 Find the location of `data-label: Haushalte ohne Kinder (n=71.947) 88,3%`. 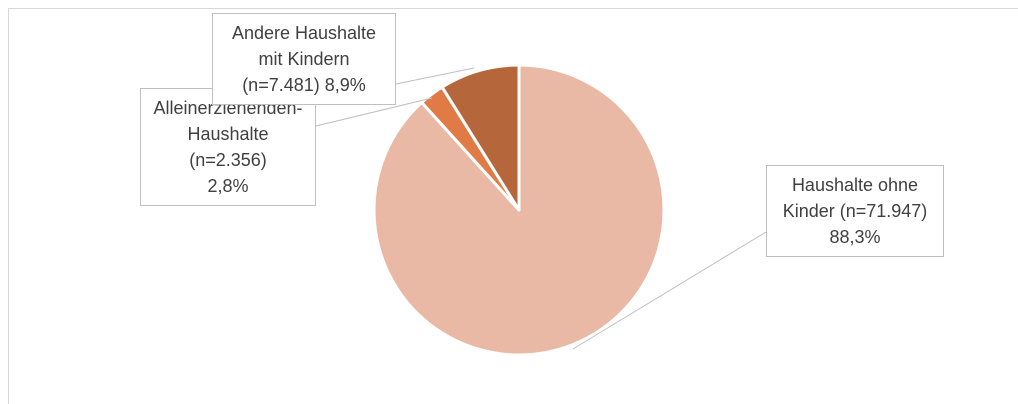

data-label: Haushalte ohne Kinder (n=71.947) 88,3% is located at coordinates (855, 211).